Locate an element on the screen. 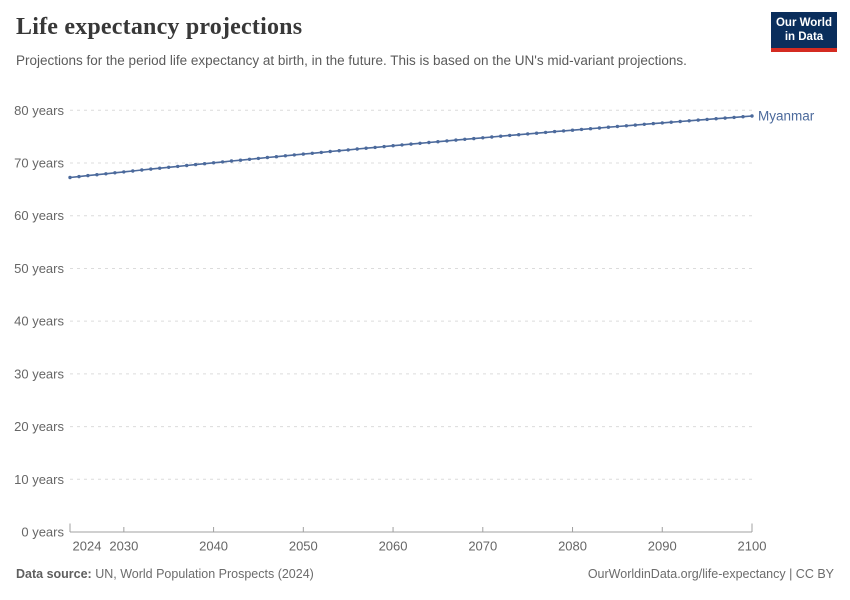 This screenshot has height=600, width=850. data-source-label: Data source: is located at coordinates (54, 574).